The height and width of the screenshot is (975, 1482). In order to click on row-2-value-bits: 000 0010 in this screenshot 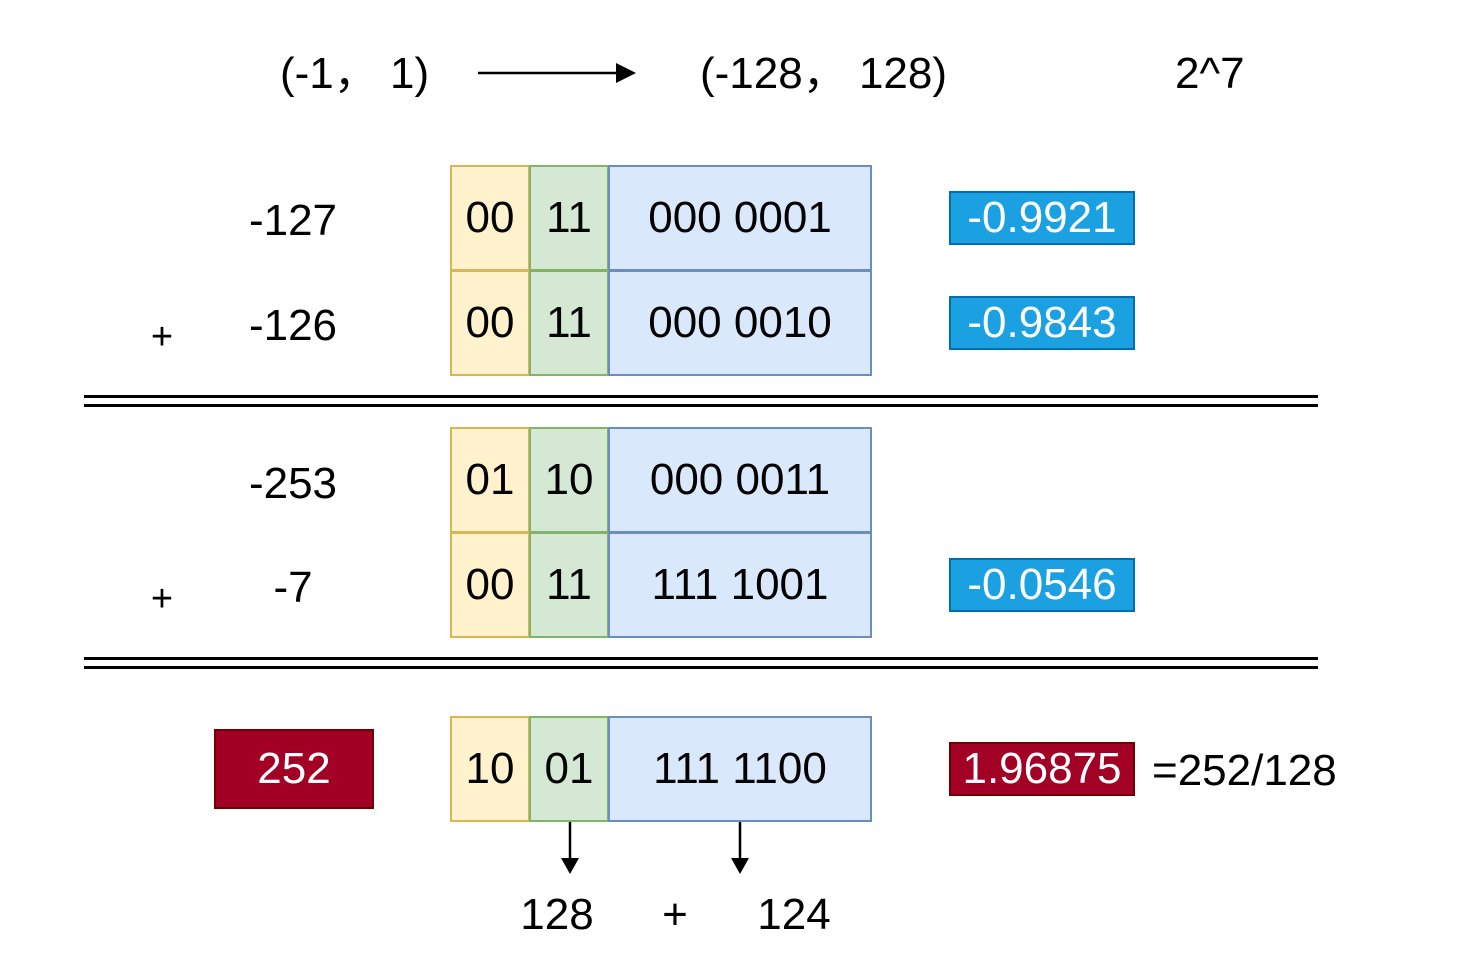, I will do `click(740, 323)`.